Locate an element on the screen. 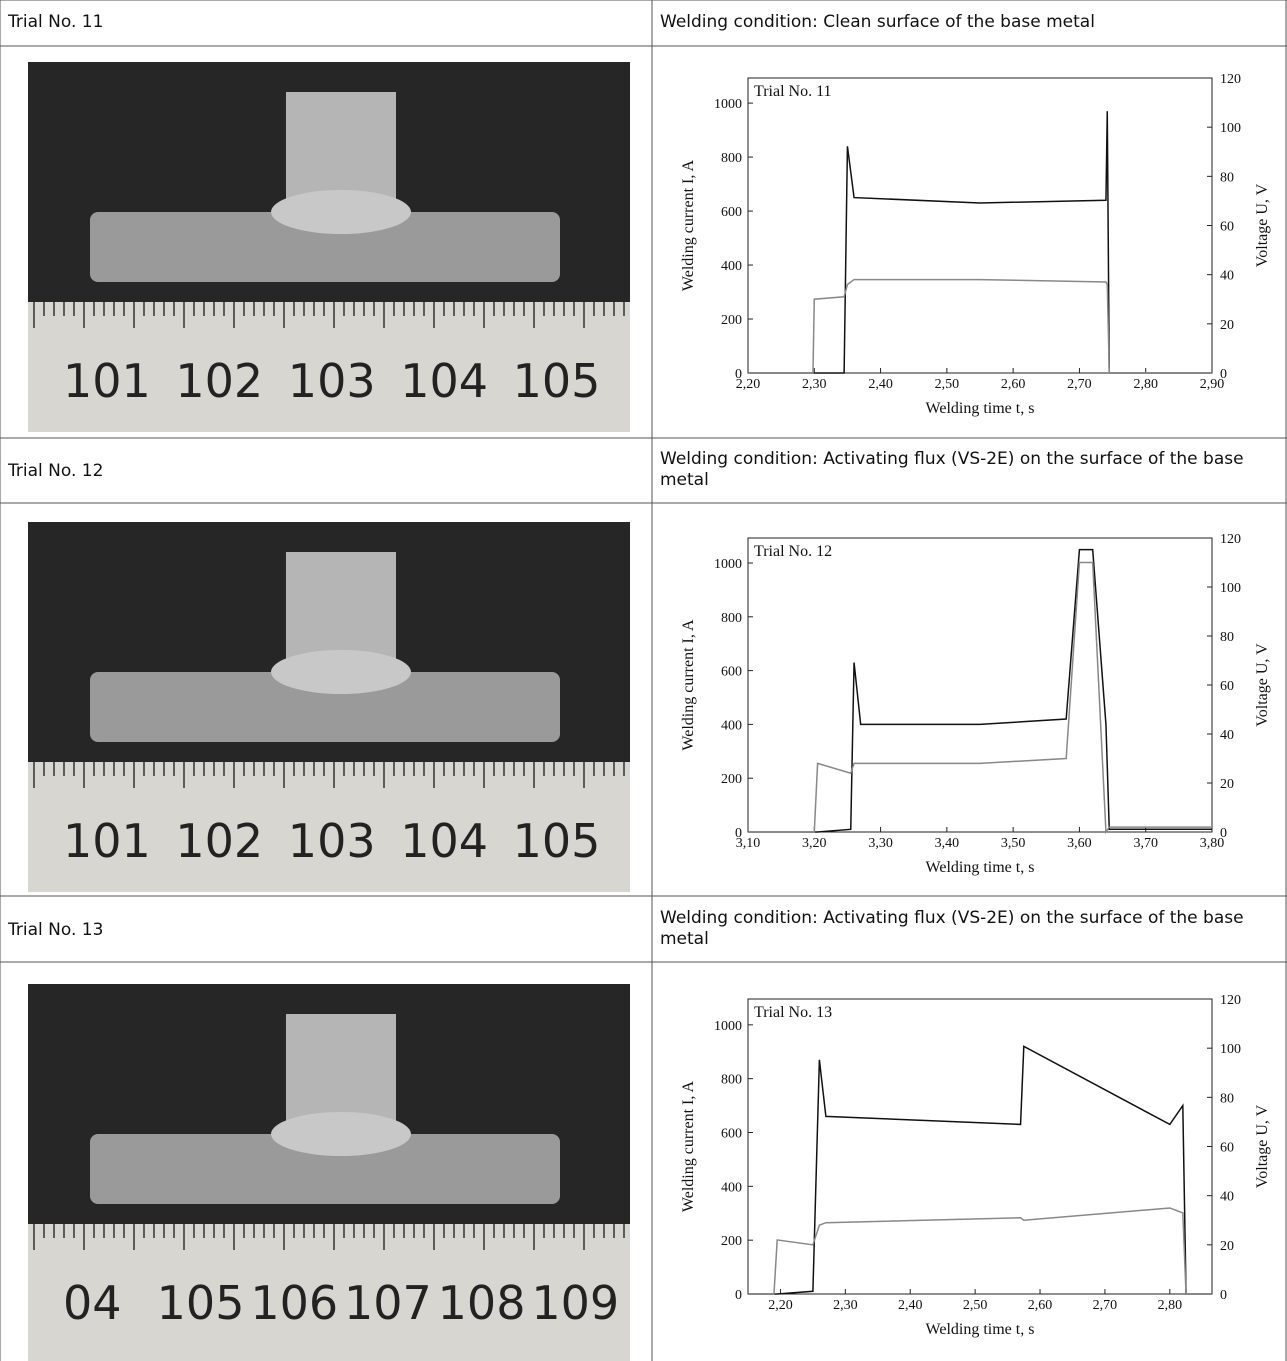 Image resolution: width=1287 pixels, height=1361 pixels. ruler-label: 107 is located at coordinates (388, 1303).